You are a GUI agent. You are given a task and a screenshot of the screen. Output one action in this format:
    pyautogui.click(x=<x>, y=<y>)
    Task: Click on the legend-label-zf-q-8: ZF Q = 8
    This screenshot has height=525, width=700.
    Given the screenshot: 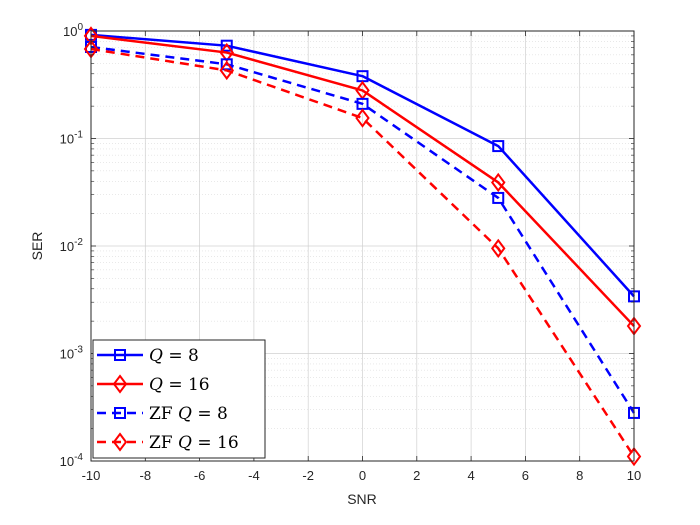 What is the action you would take?
    pyautogui.click(x=188, y=414)
    